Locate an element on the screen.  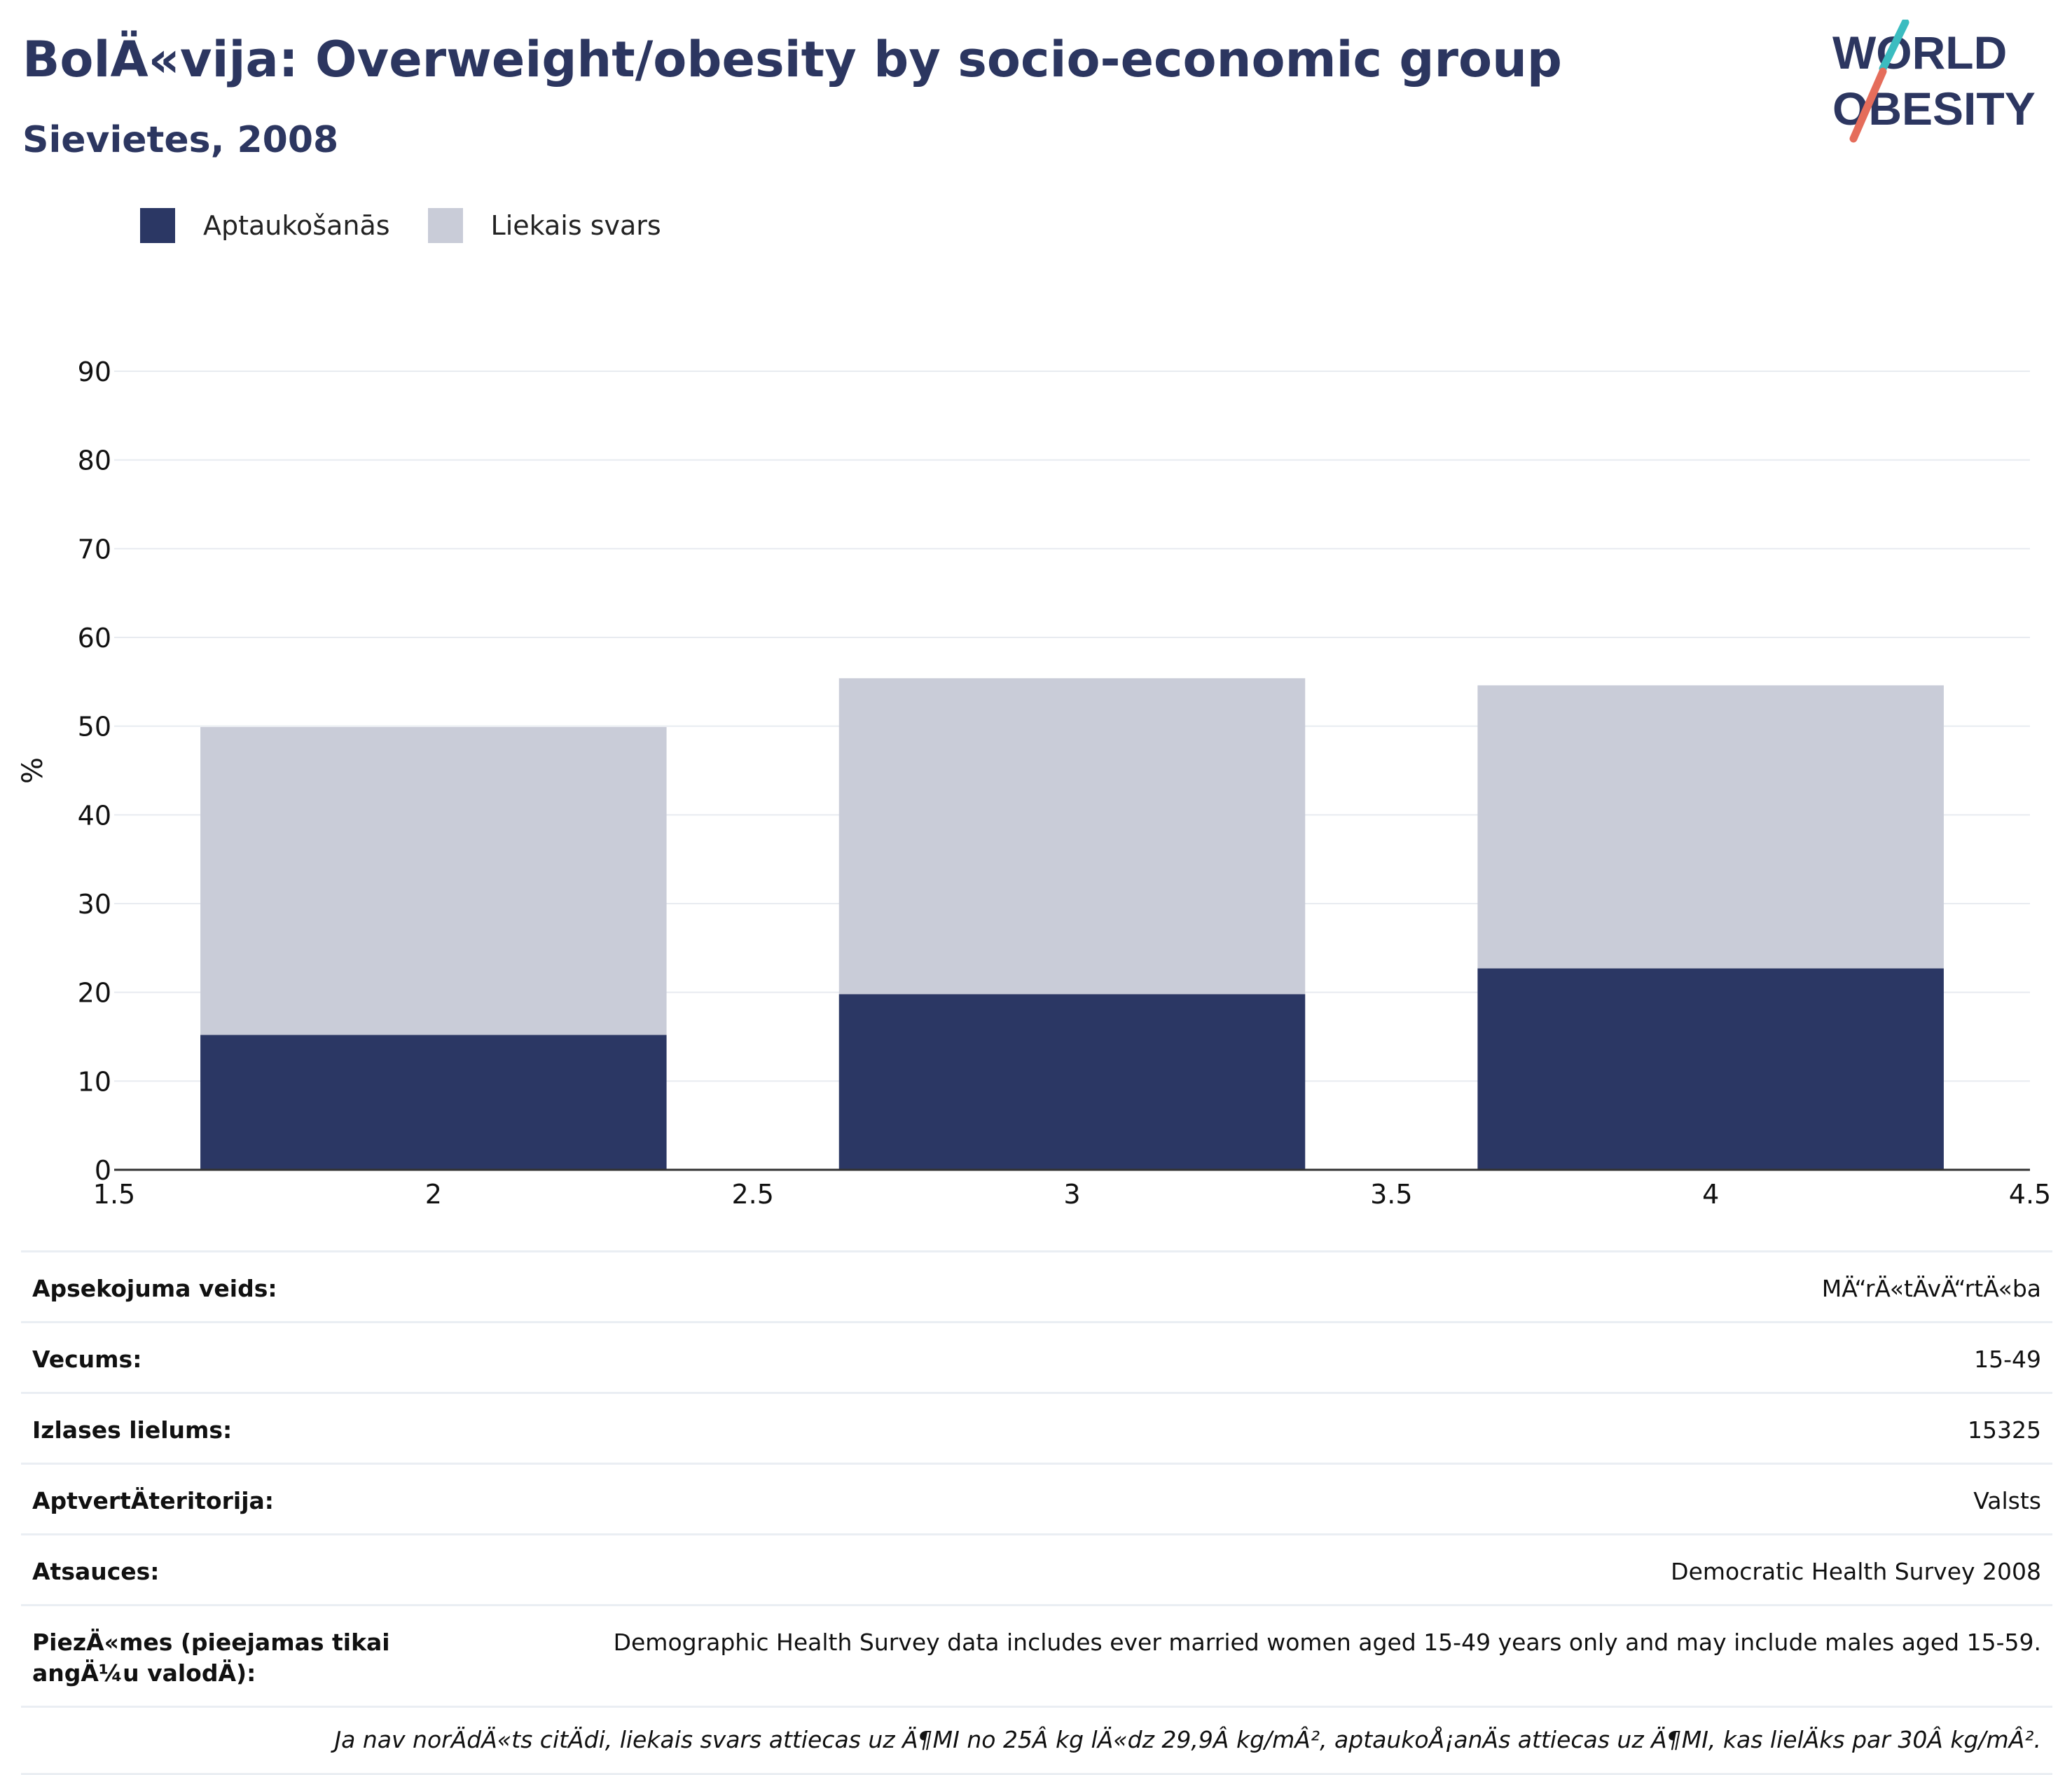
info-key: AptvertÄteritorija: is located at coordinates (153, 1500).